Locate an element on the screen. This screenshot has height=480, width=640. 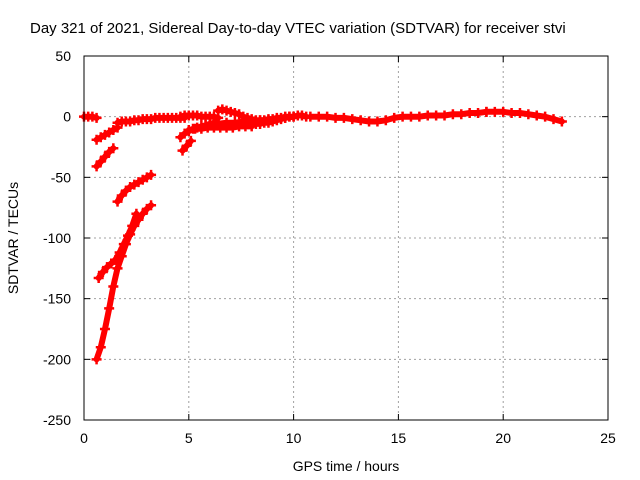
y-tick-label: -150 is located at coordinates (57, 299).